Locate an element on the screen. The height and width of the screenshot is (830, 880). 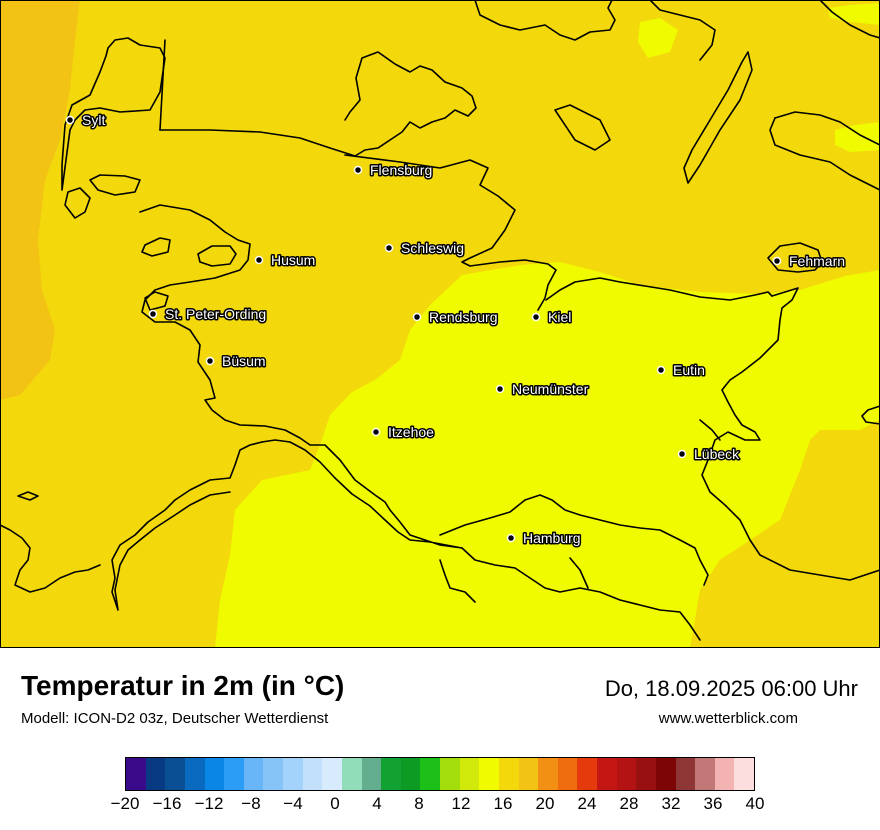
city-marker: Itzehoe is located at coordinates (403, 432).